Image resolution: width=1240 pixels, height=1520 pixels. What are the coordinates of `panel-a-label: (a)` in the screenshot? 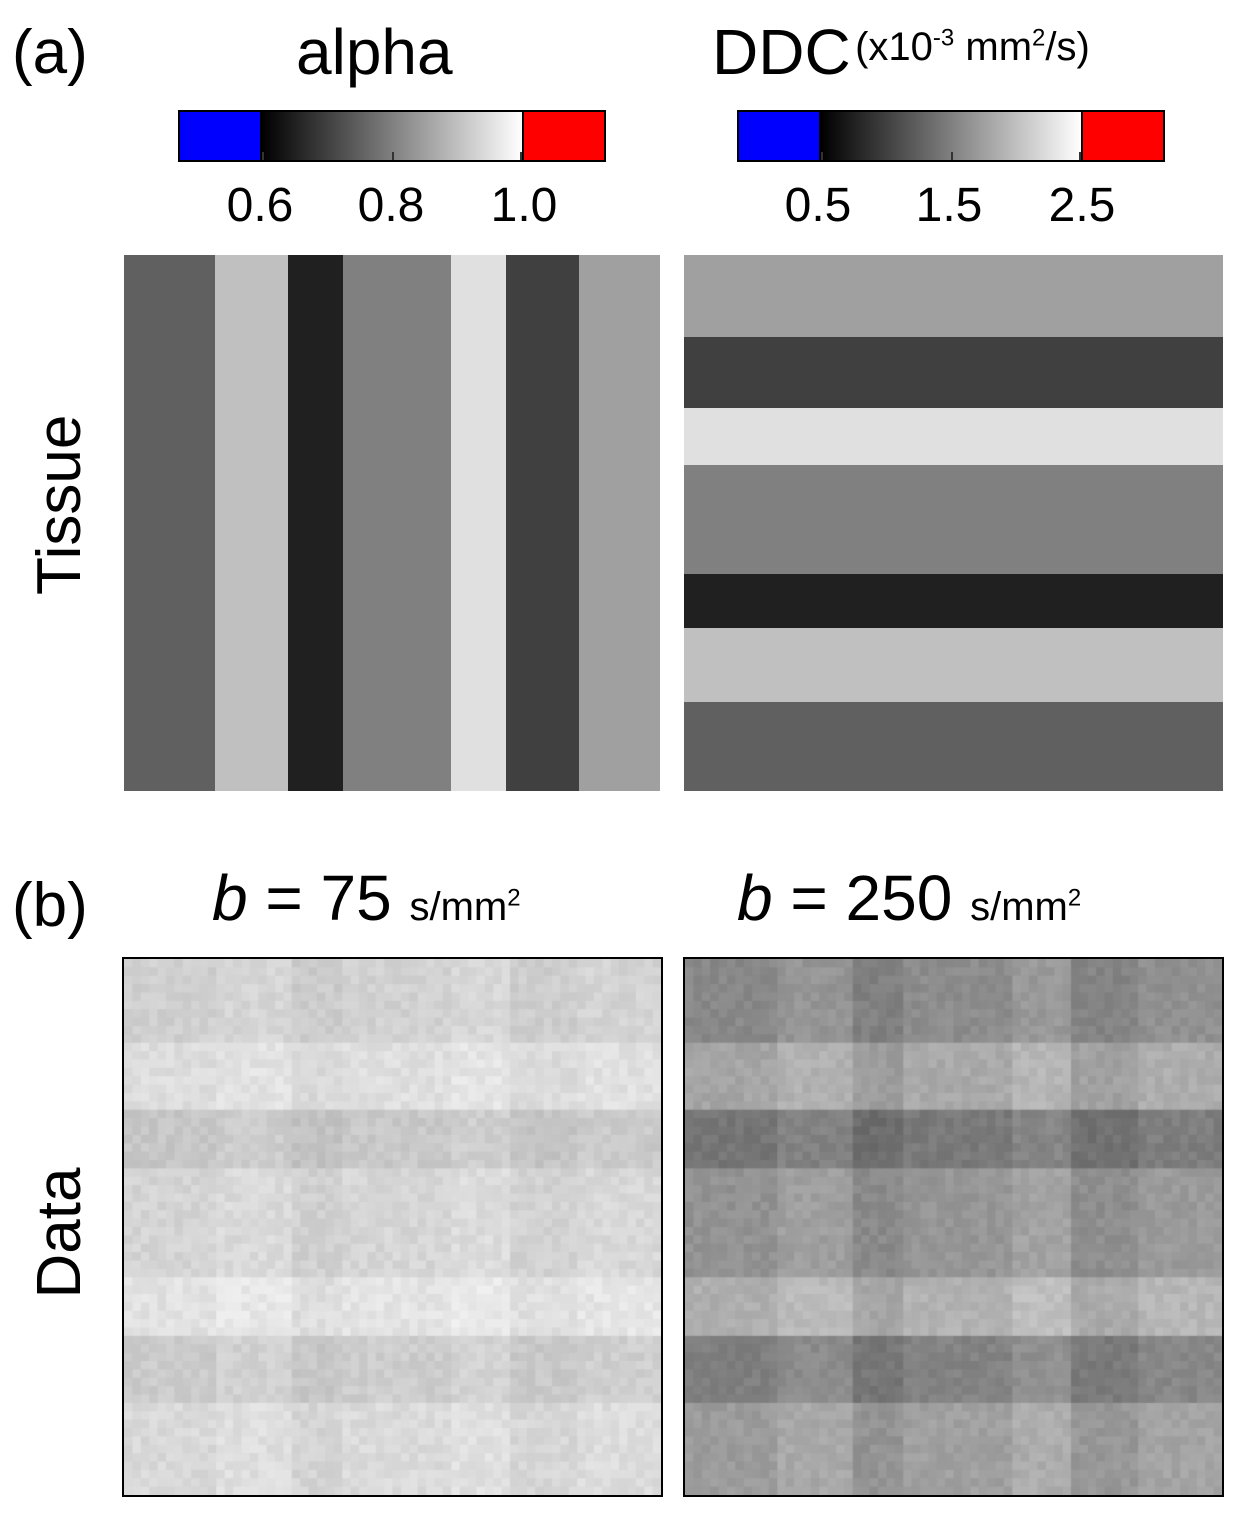 It's located at (50, 52).